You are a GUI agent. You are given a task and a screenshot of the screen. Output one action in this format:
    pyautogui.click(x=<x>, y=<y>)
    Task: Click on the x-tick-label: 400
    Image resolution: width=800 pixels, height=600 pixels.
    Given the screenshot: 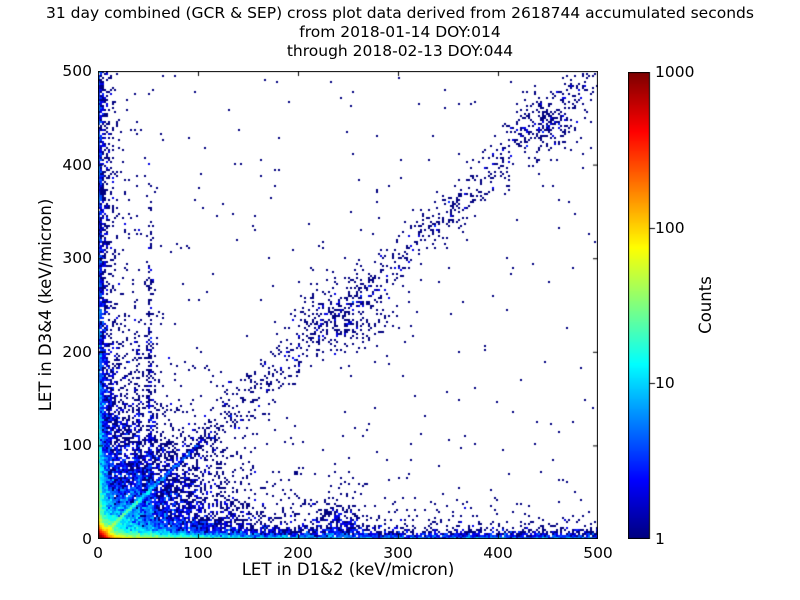 What is the action you would take?
    pyautogui.click(x=498, y=553)
    